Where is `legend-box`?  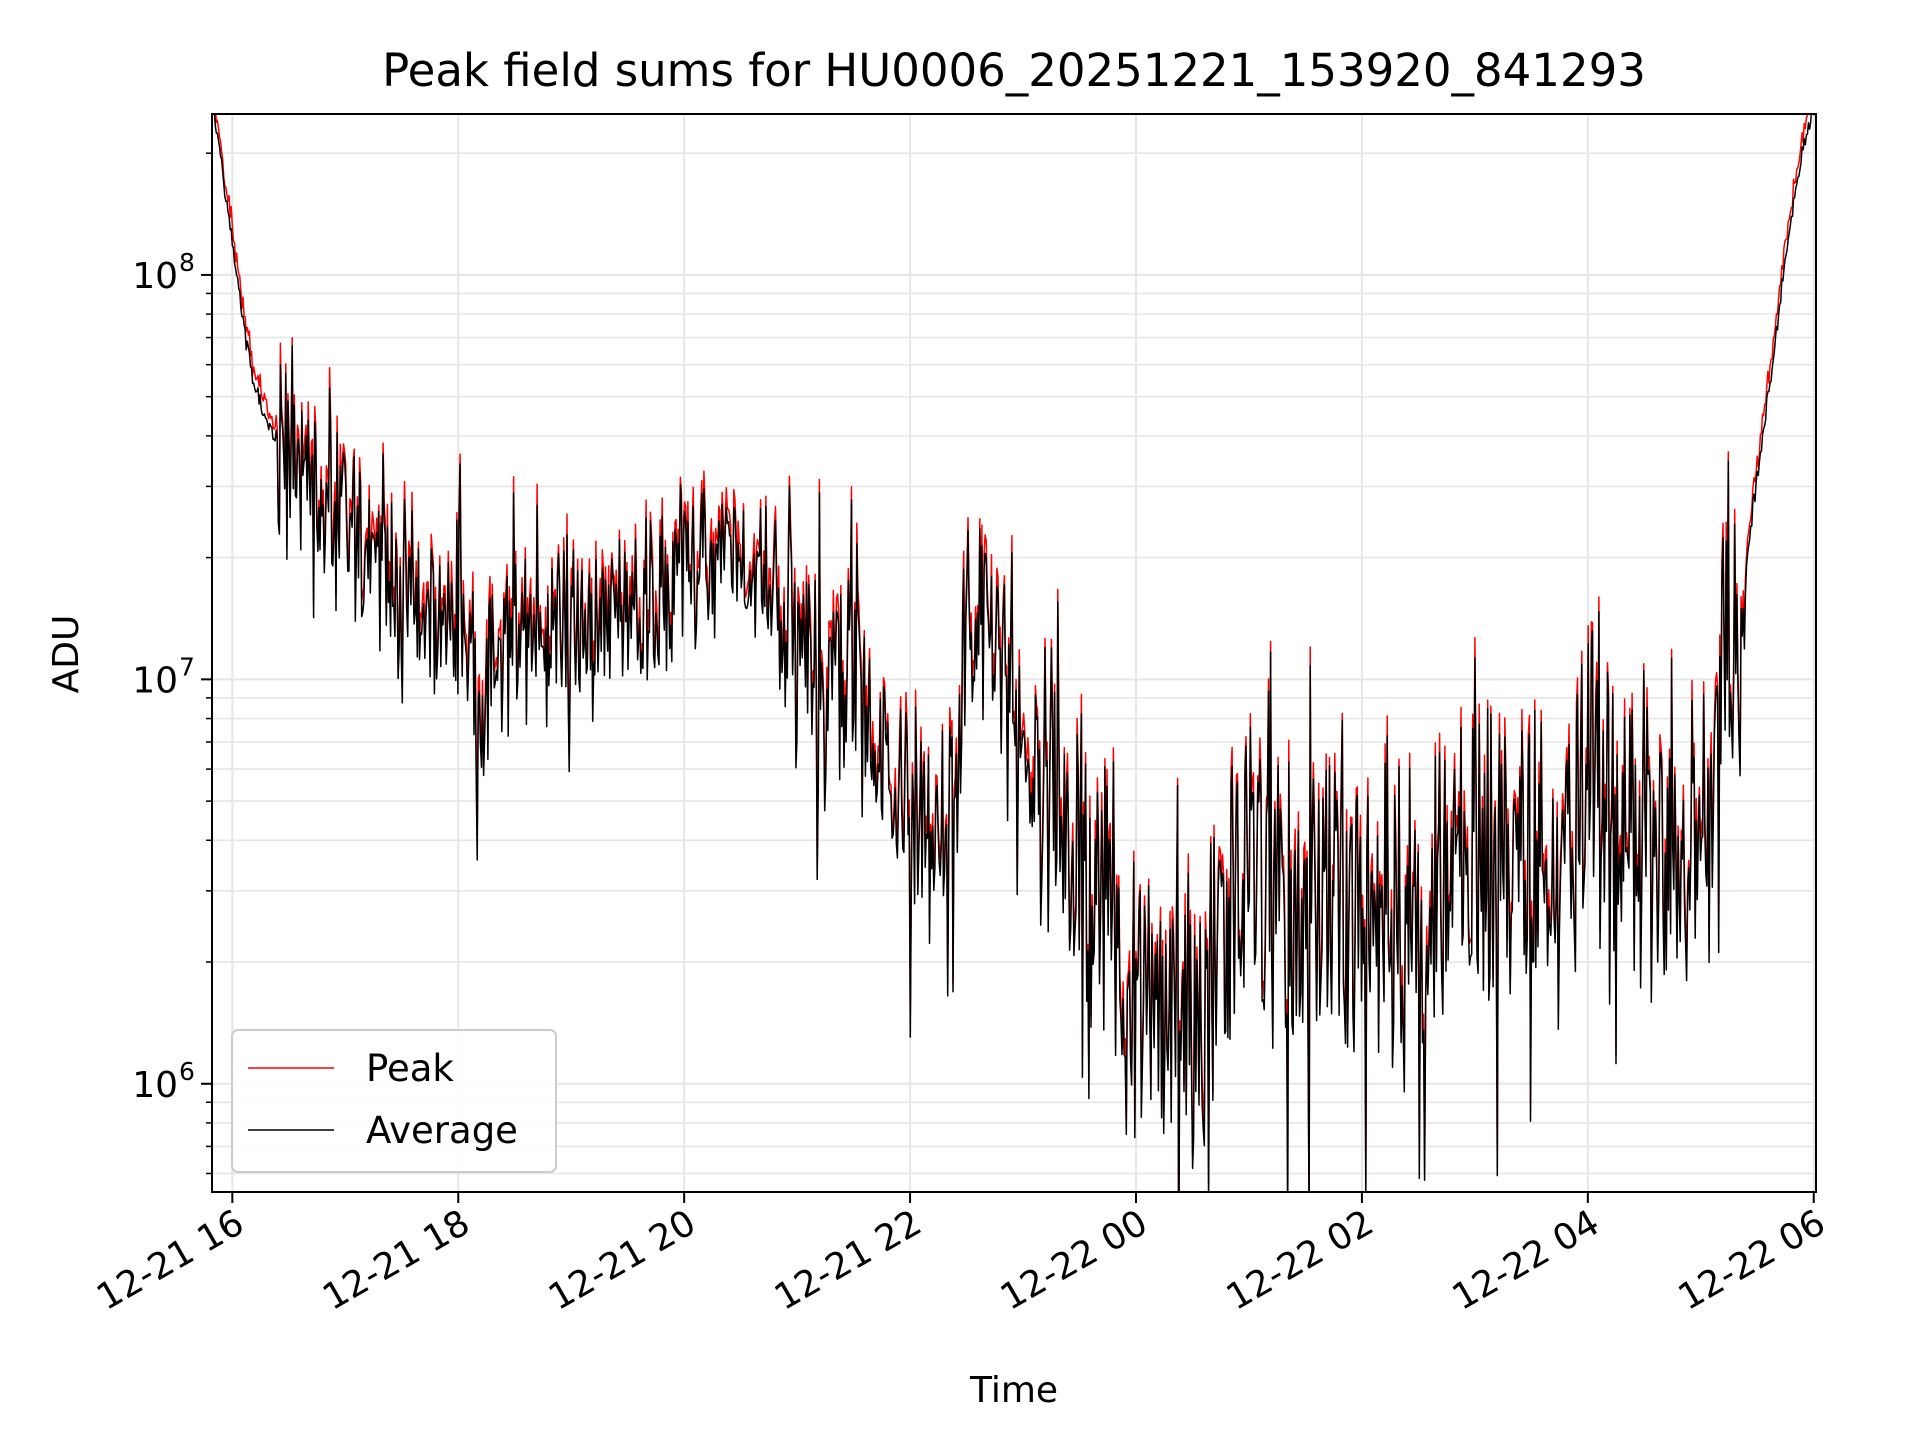 legend-box is located at coordinates (394, 1101).